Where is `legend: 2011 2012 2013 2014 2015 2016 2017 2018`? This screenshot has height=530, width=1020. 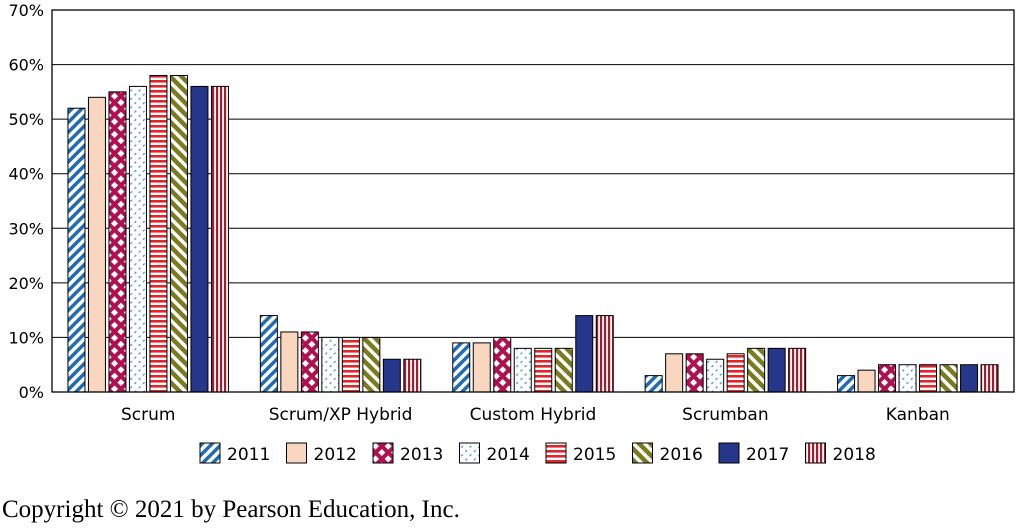 legend: 2011 2012 2013 2014 2015 2016 2017 2018 is located at coordinates (537, 453).